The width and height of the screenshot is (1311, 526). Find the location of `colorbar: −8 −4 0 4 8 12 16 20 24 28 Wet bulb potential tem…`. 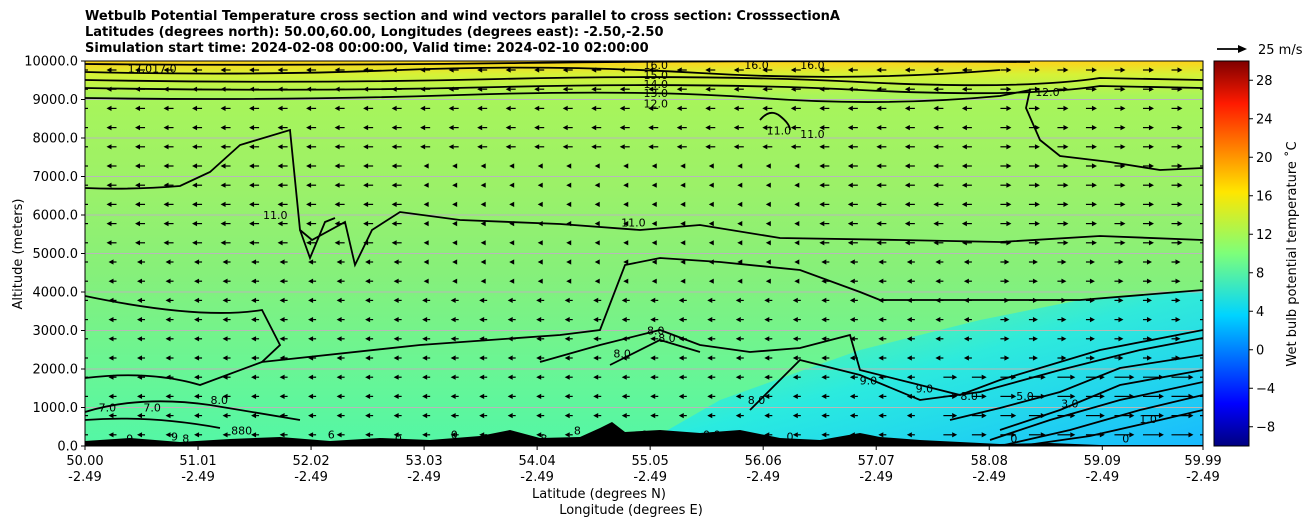

colorbar: −8 −4 0 4 8 12 16 20 24 28 Wet bulb potential tem… is located at coordinates (1256, 253).